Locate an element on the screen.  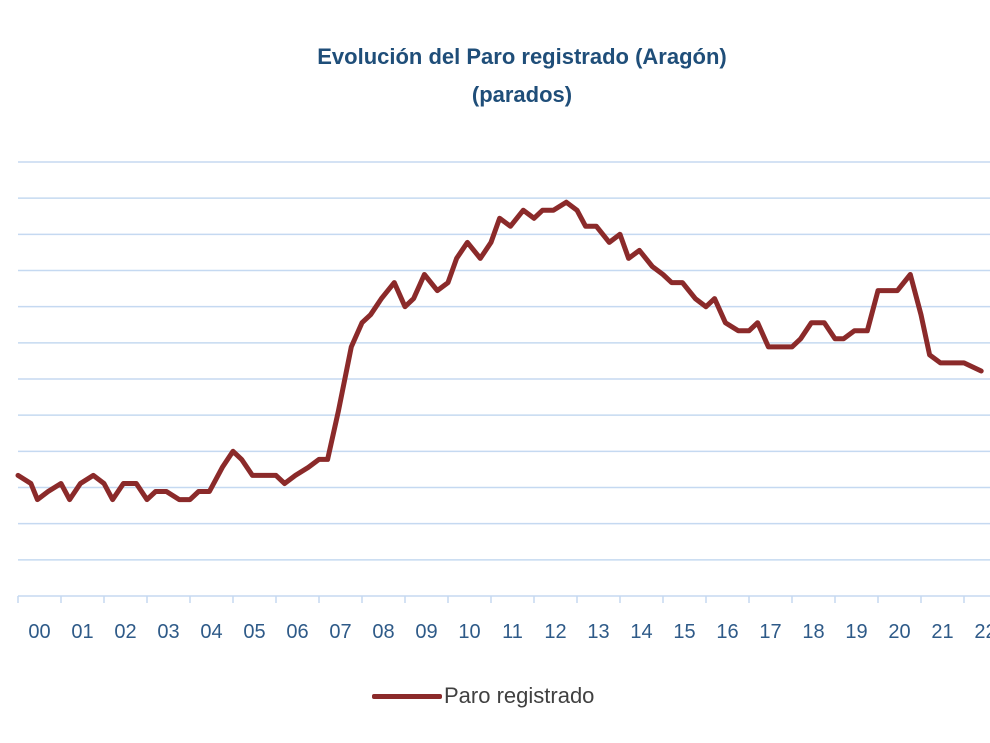
x-tick-label: 22 is located at coordinates (982, 632).